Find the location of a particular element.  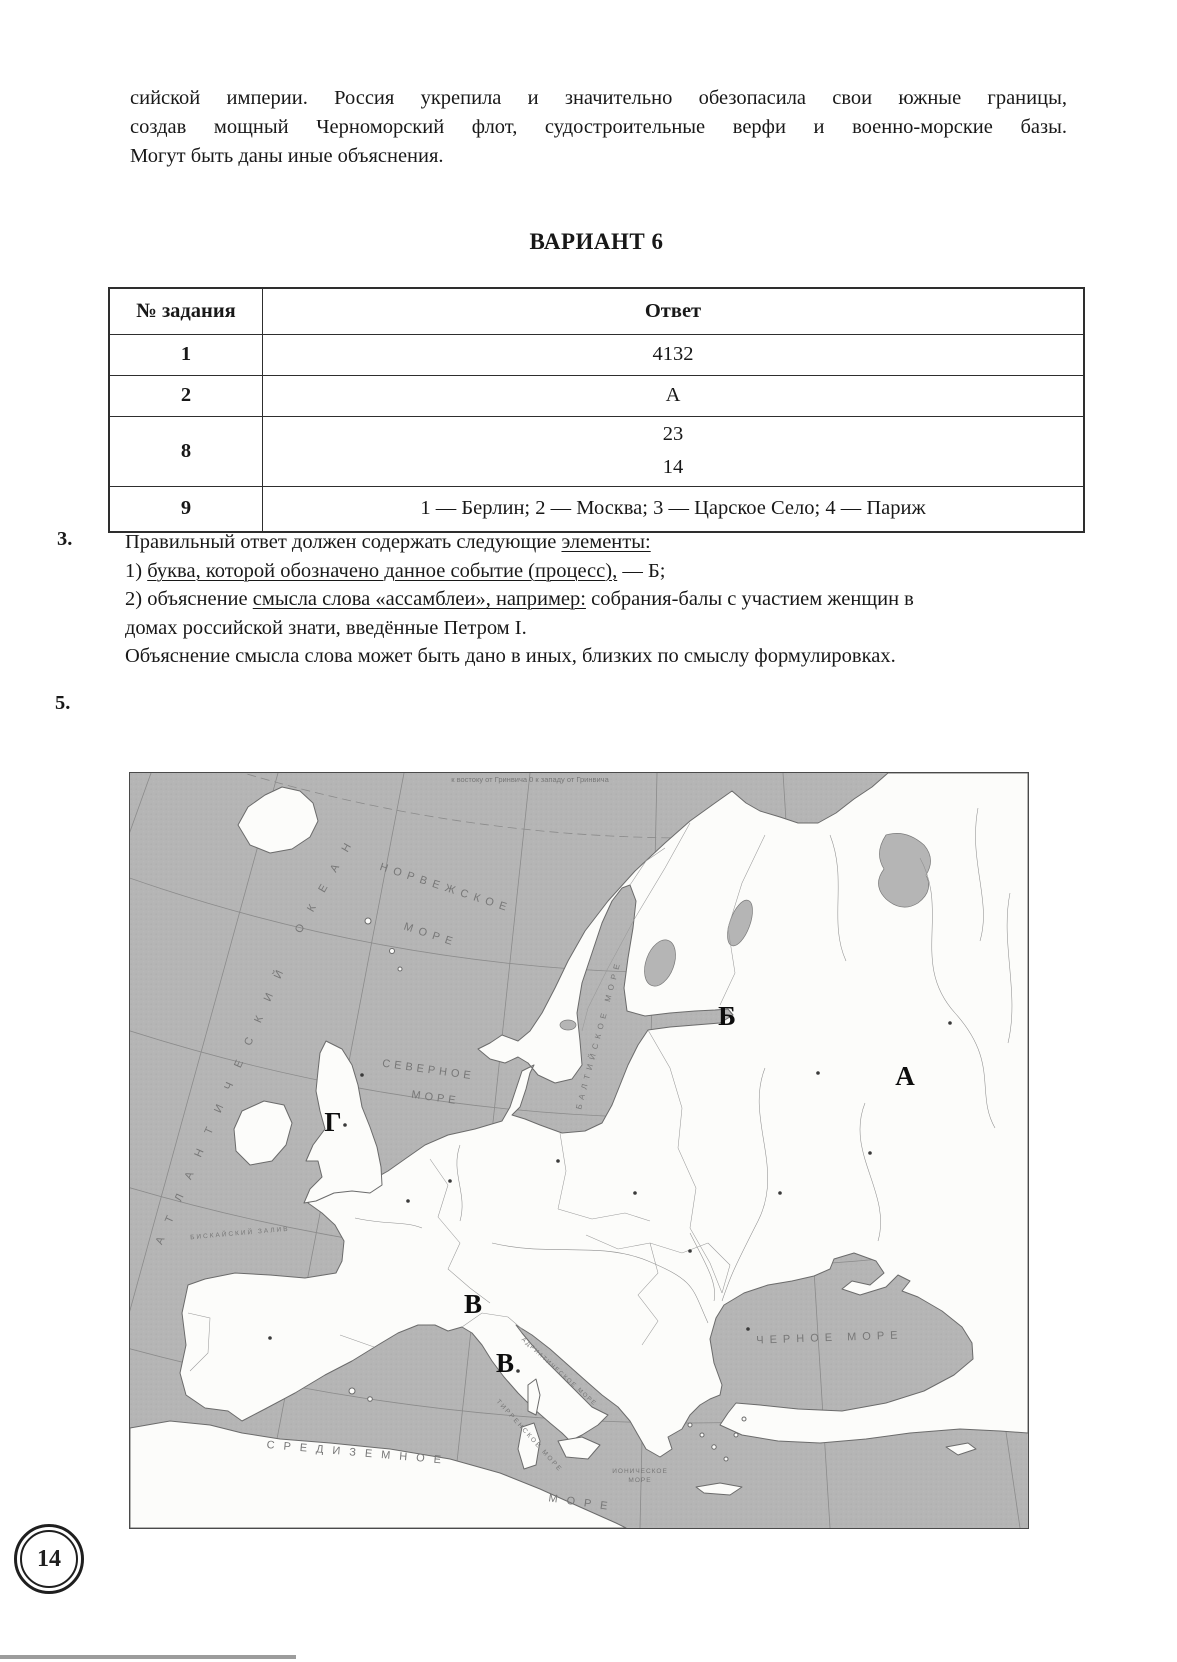

city-dots is located at coordinates (610, 1197).